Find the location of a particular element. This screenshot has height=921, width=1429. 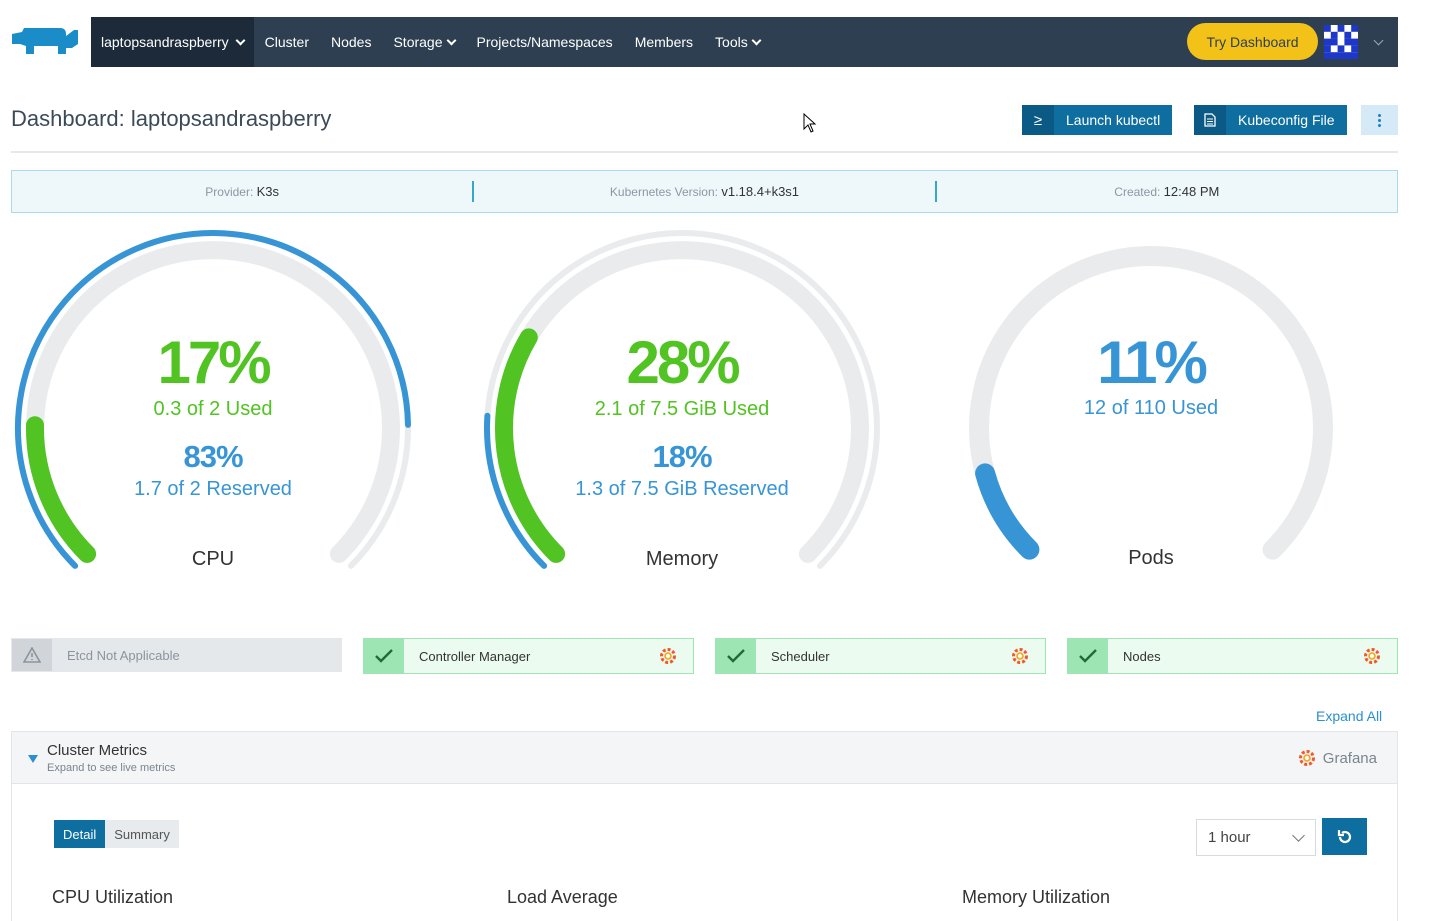

cpu-gauge-arcs is located at coordinates (213, 399).